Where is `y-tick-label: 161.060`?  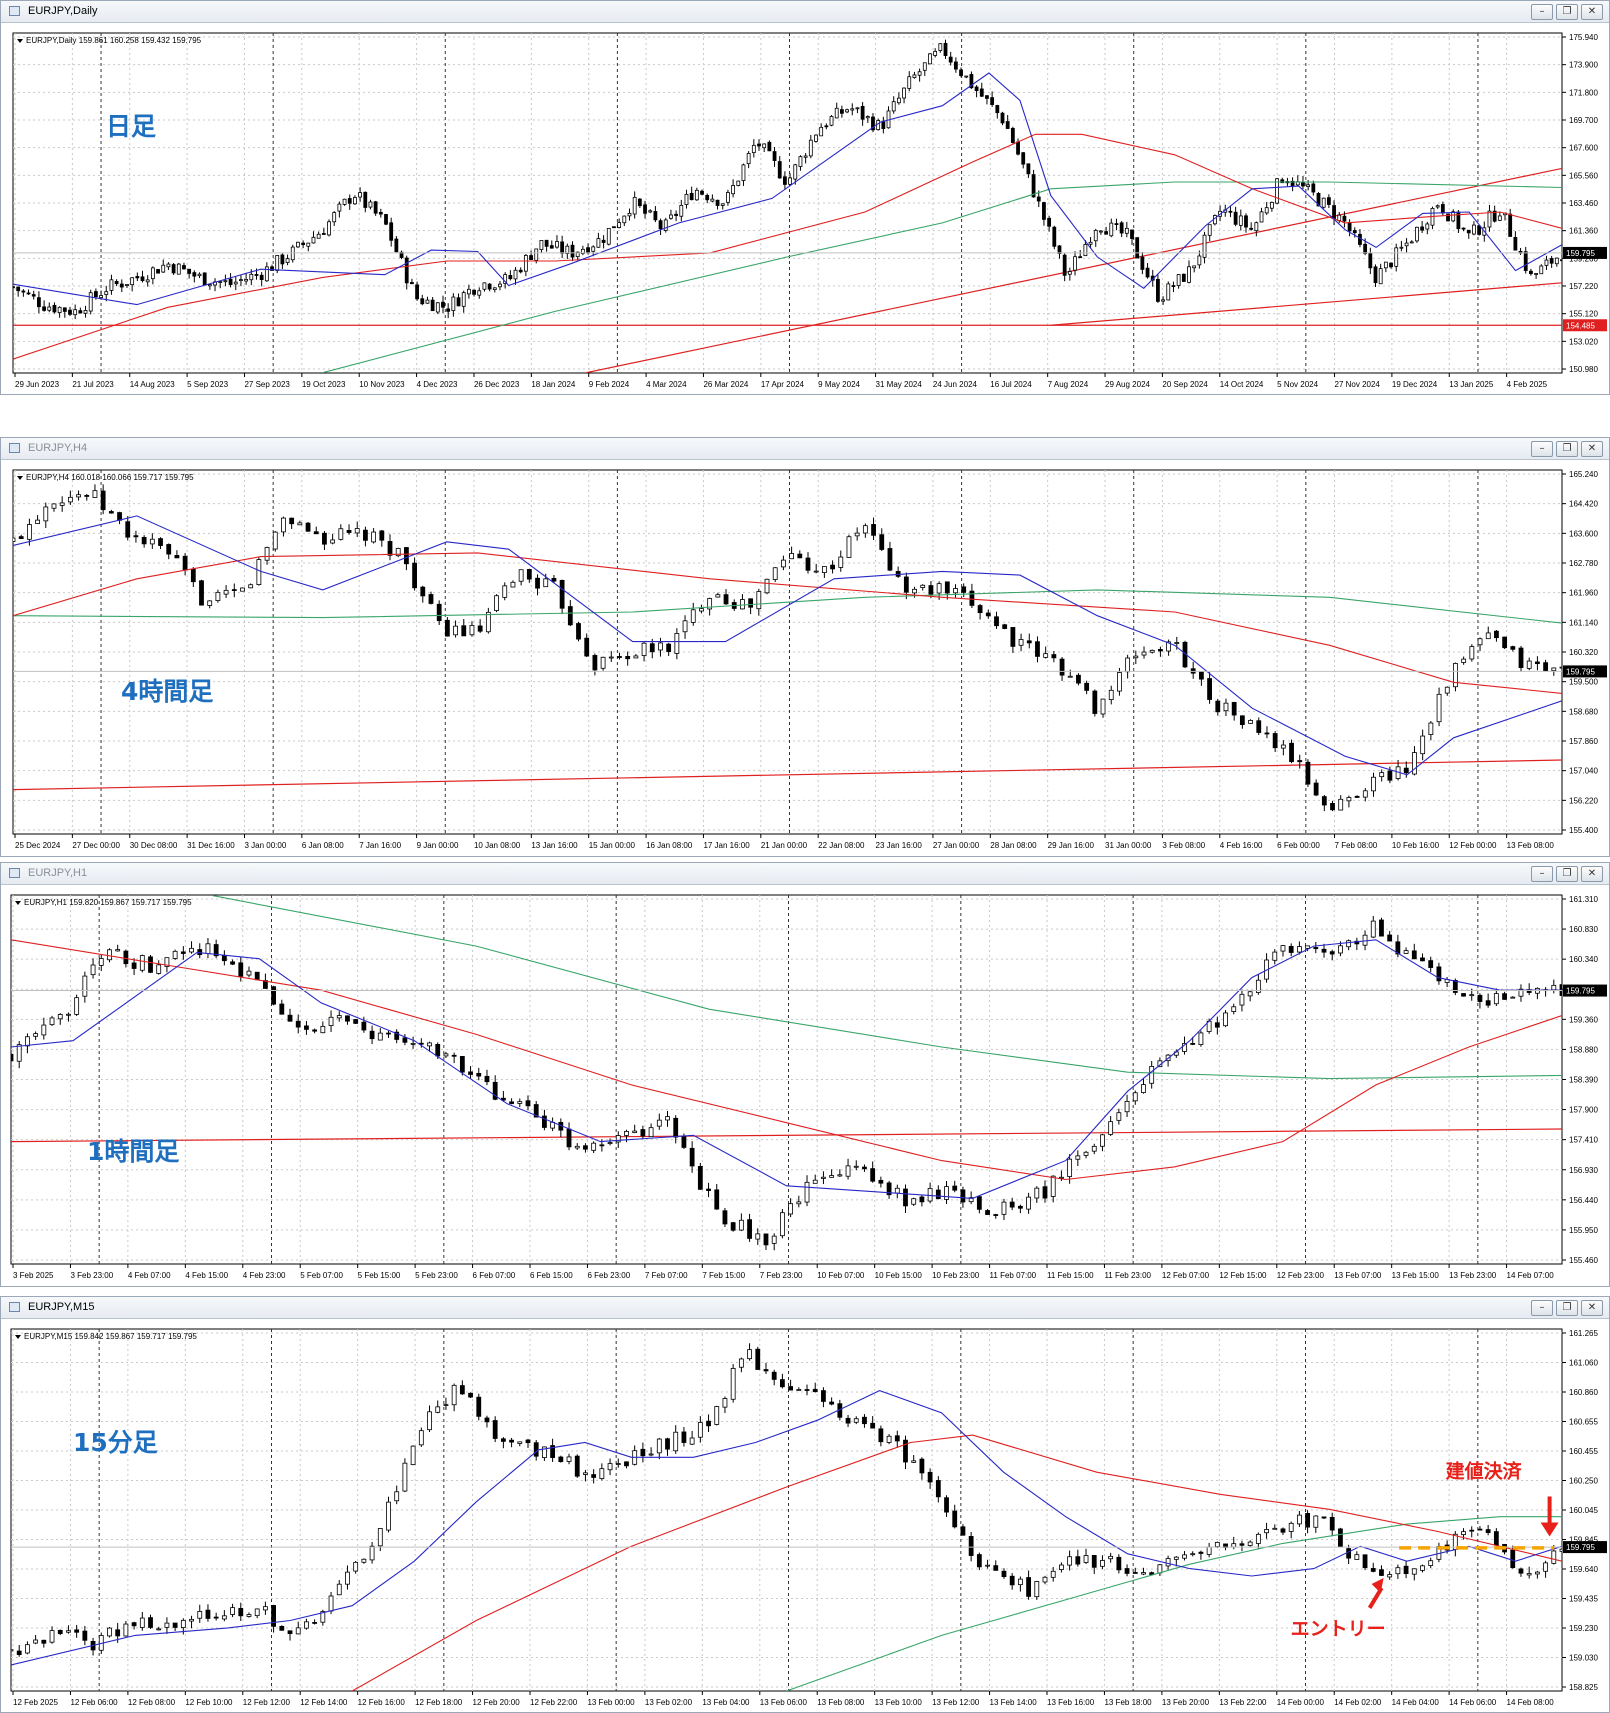
y-tick-label: 161.060 is located at coordinates (1583, 1363).